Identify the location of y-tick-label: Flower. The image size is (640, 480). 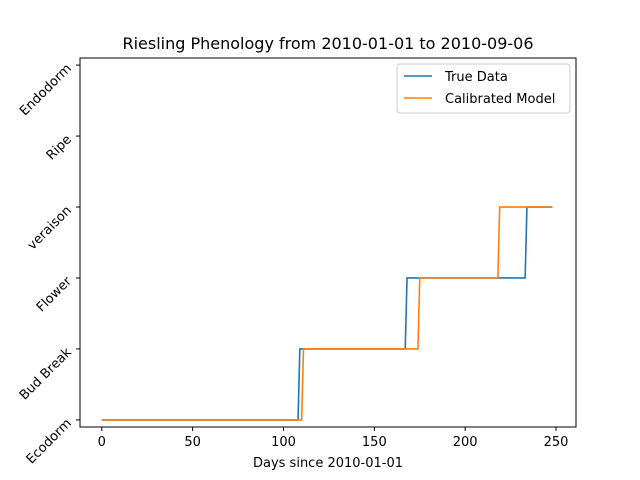
(54, 294).